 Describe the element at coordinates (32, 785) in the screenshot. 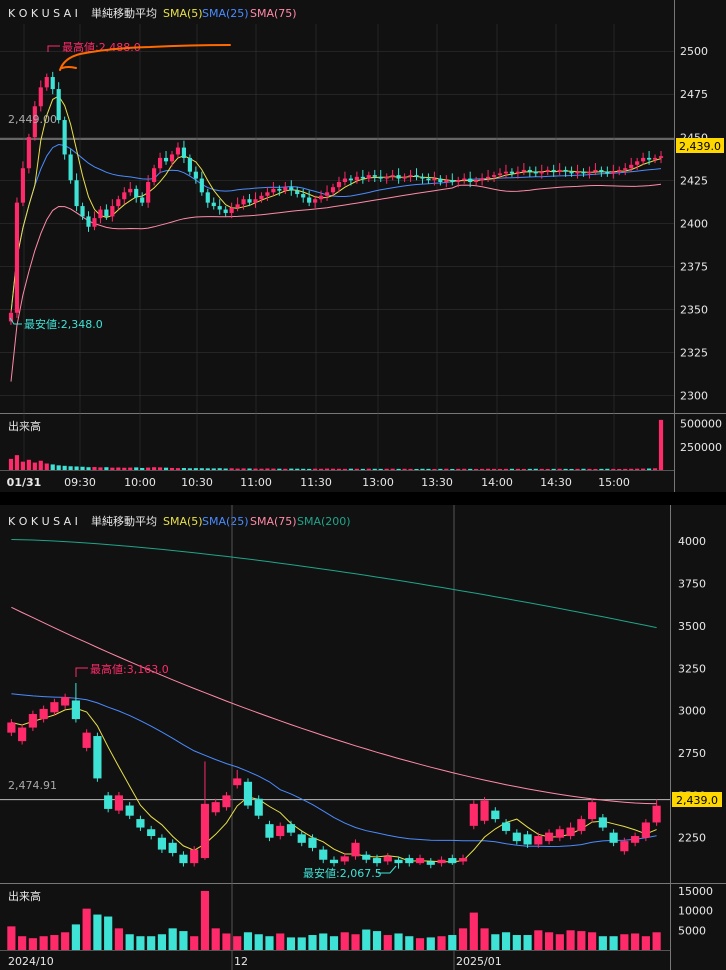

I see `ref-line-label-daily: 2,474.91` at that location.